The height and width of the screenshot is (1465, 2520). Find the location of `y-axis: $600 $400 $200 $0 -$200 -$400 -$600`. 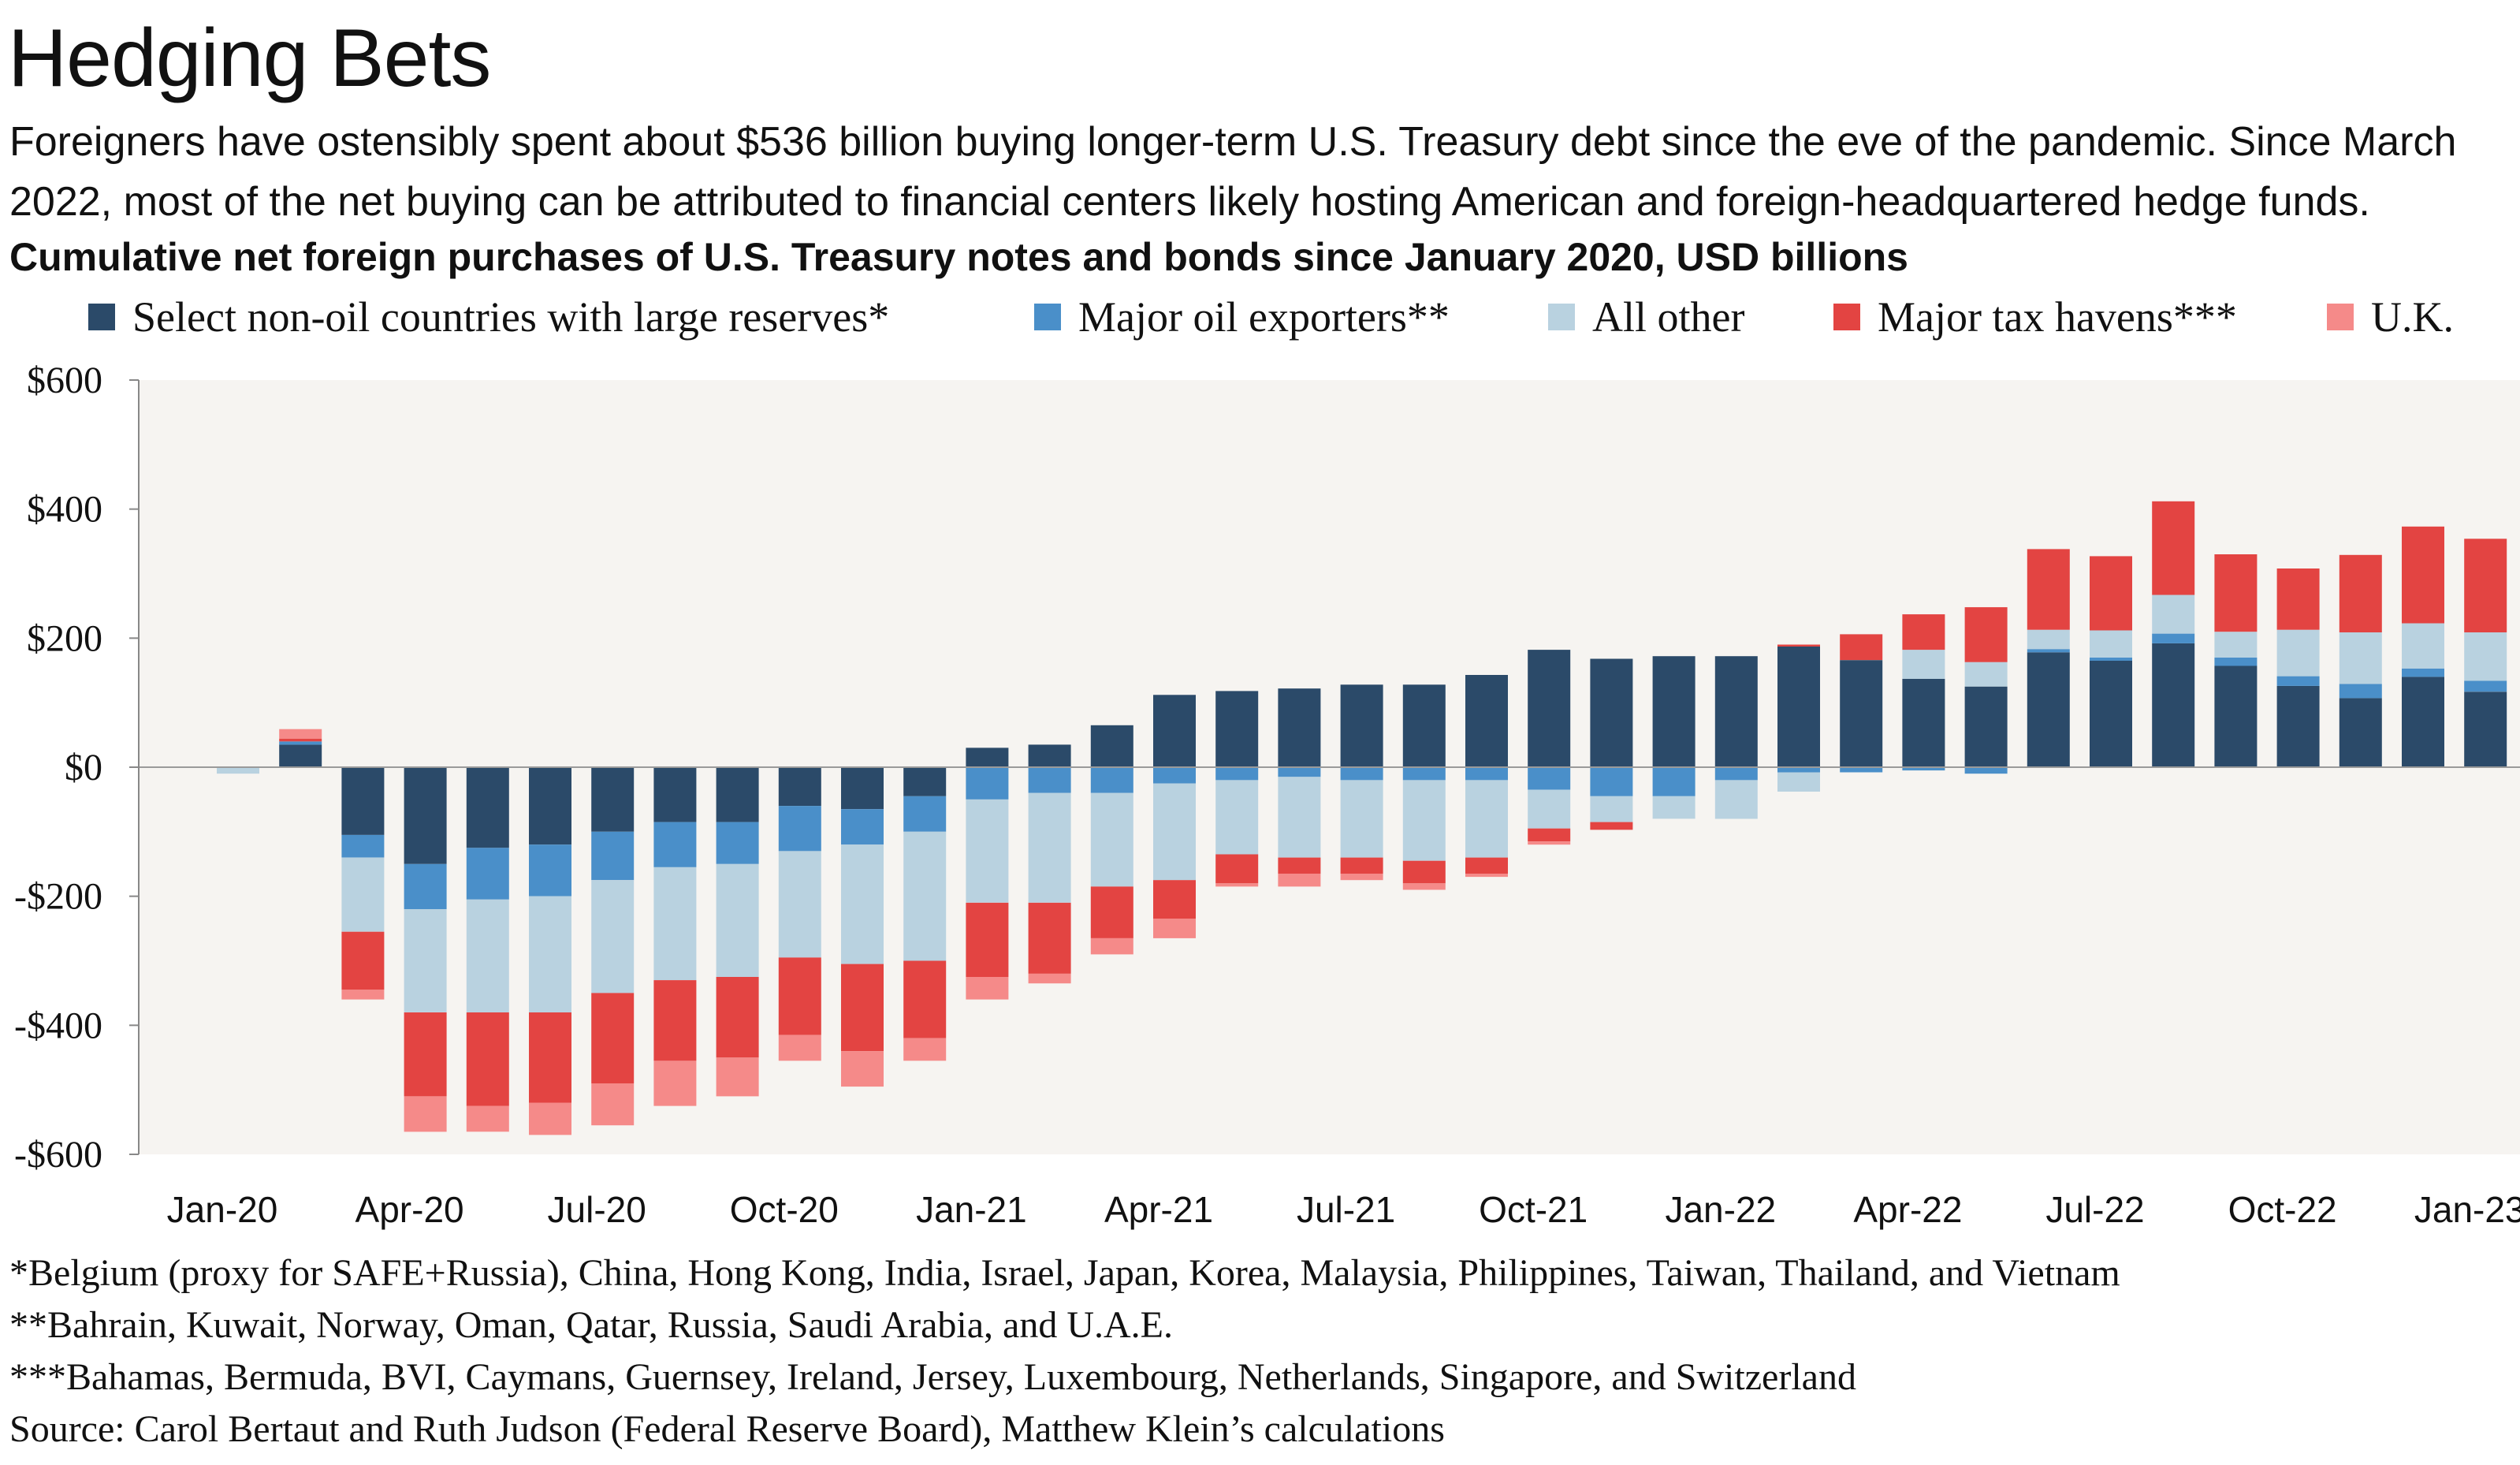

y-axis: $600 $400 $200 $0 -$200 -$400 -$600 is located at coordinates (76, 768).